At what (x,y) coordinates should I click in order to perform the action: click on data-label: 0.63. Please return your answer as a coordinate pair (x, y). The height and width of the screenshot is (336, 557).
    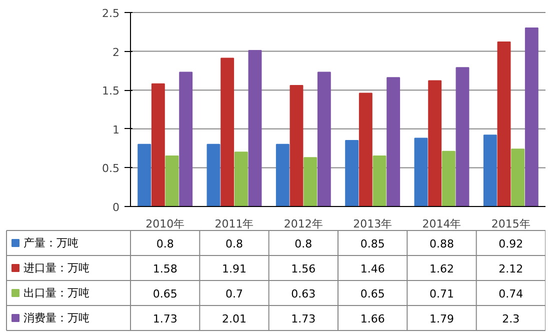
    Looking at the image, I should click on (303, 294).